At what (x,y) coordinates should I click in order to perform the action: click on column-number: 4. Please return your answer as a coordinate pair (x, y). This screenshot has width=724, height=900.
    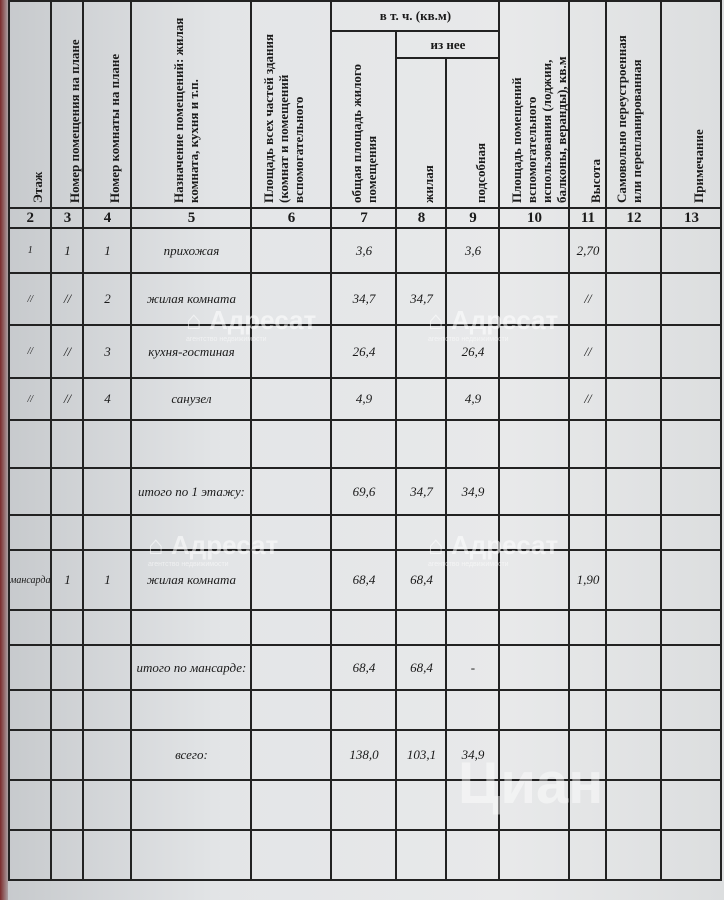
    Looking at the image, I should click on (107, 218).